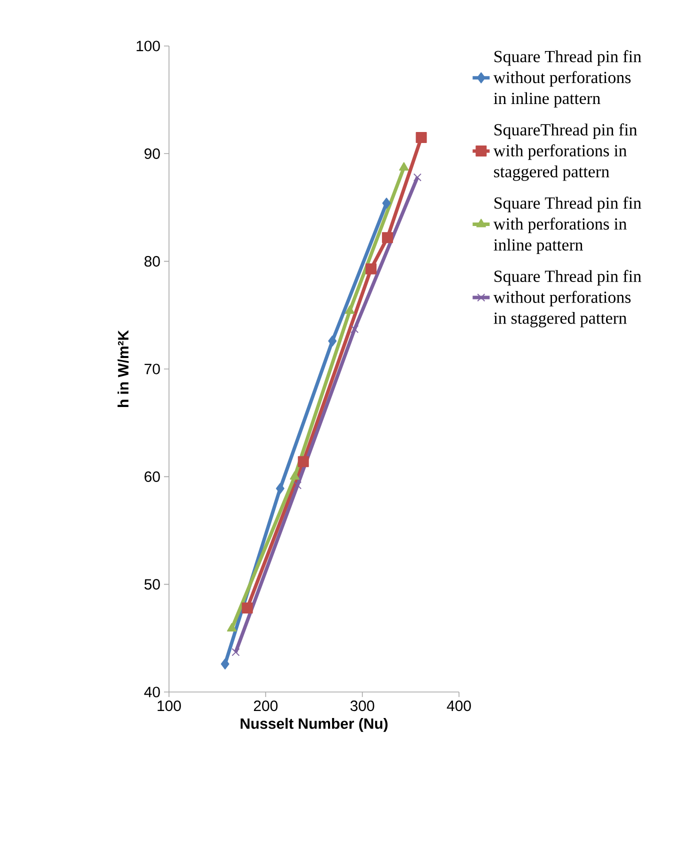 The width and height of the screenshot is (699, 849). What do you see at coordinates (314, 725) in the screenshot?
I see `x-axis-title: Nusselt Number (Nu)` at bounding box center [314, 725].